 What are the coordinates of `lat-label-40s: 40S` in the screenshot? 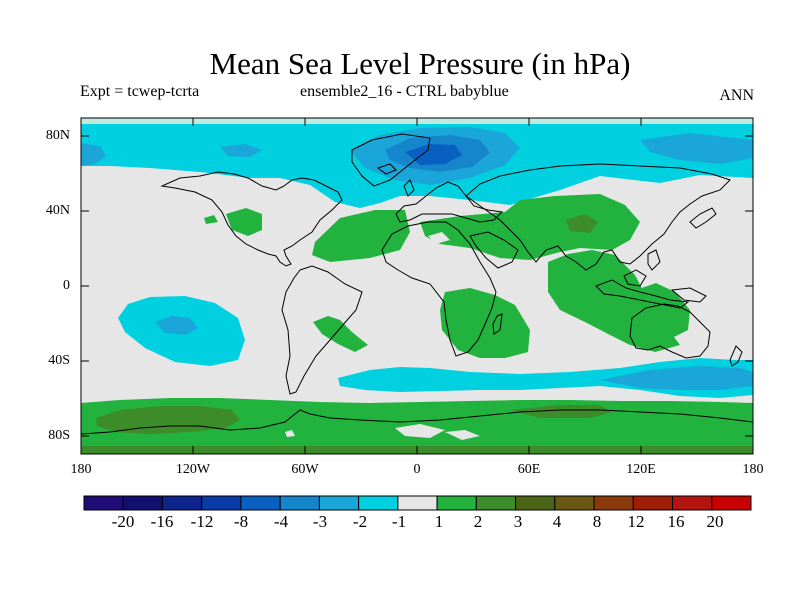 It's located at (59, 360).